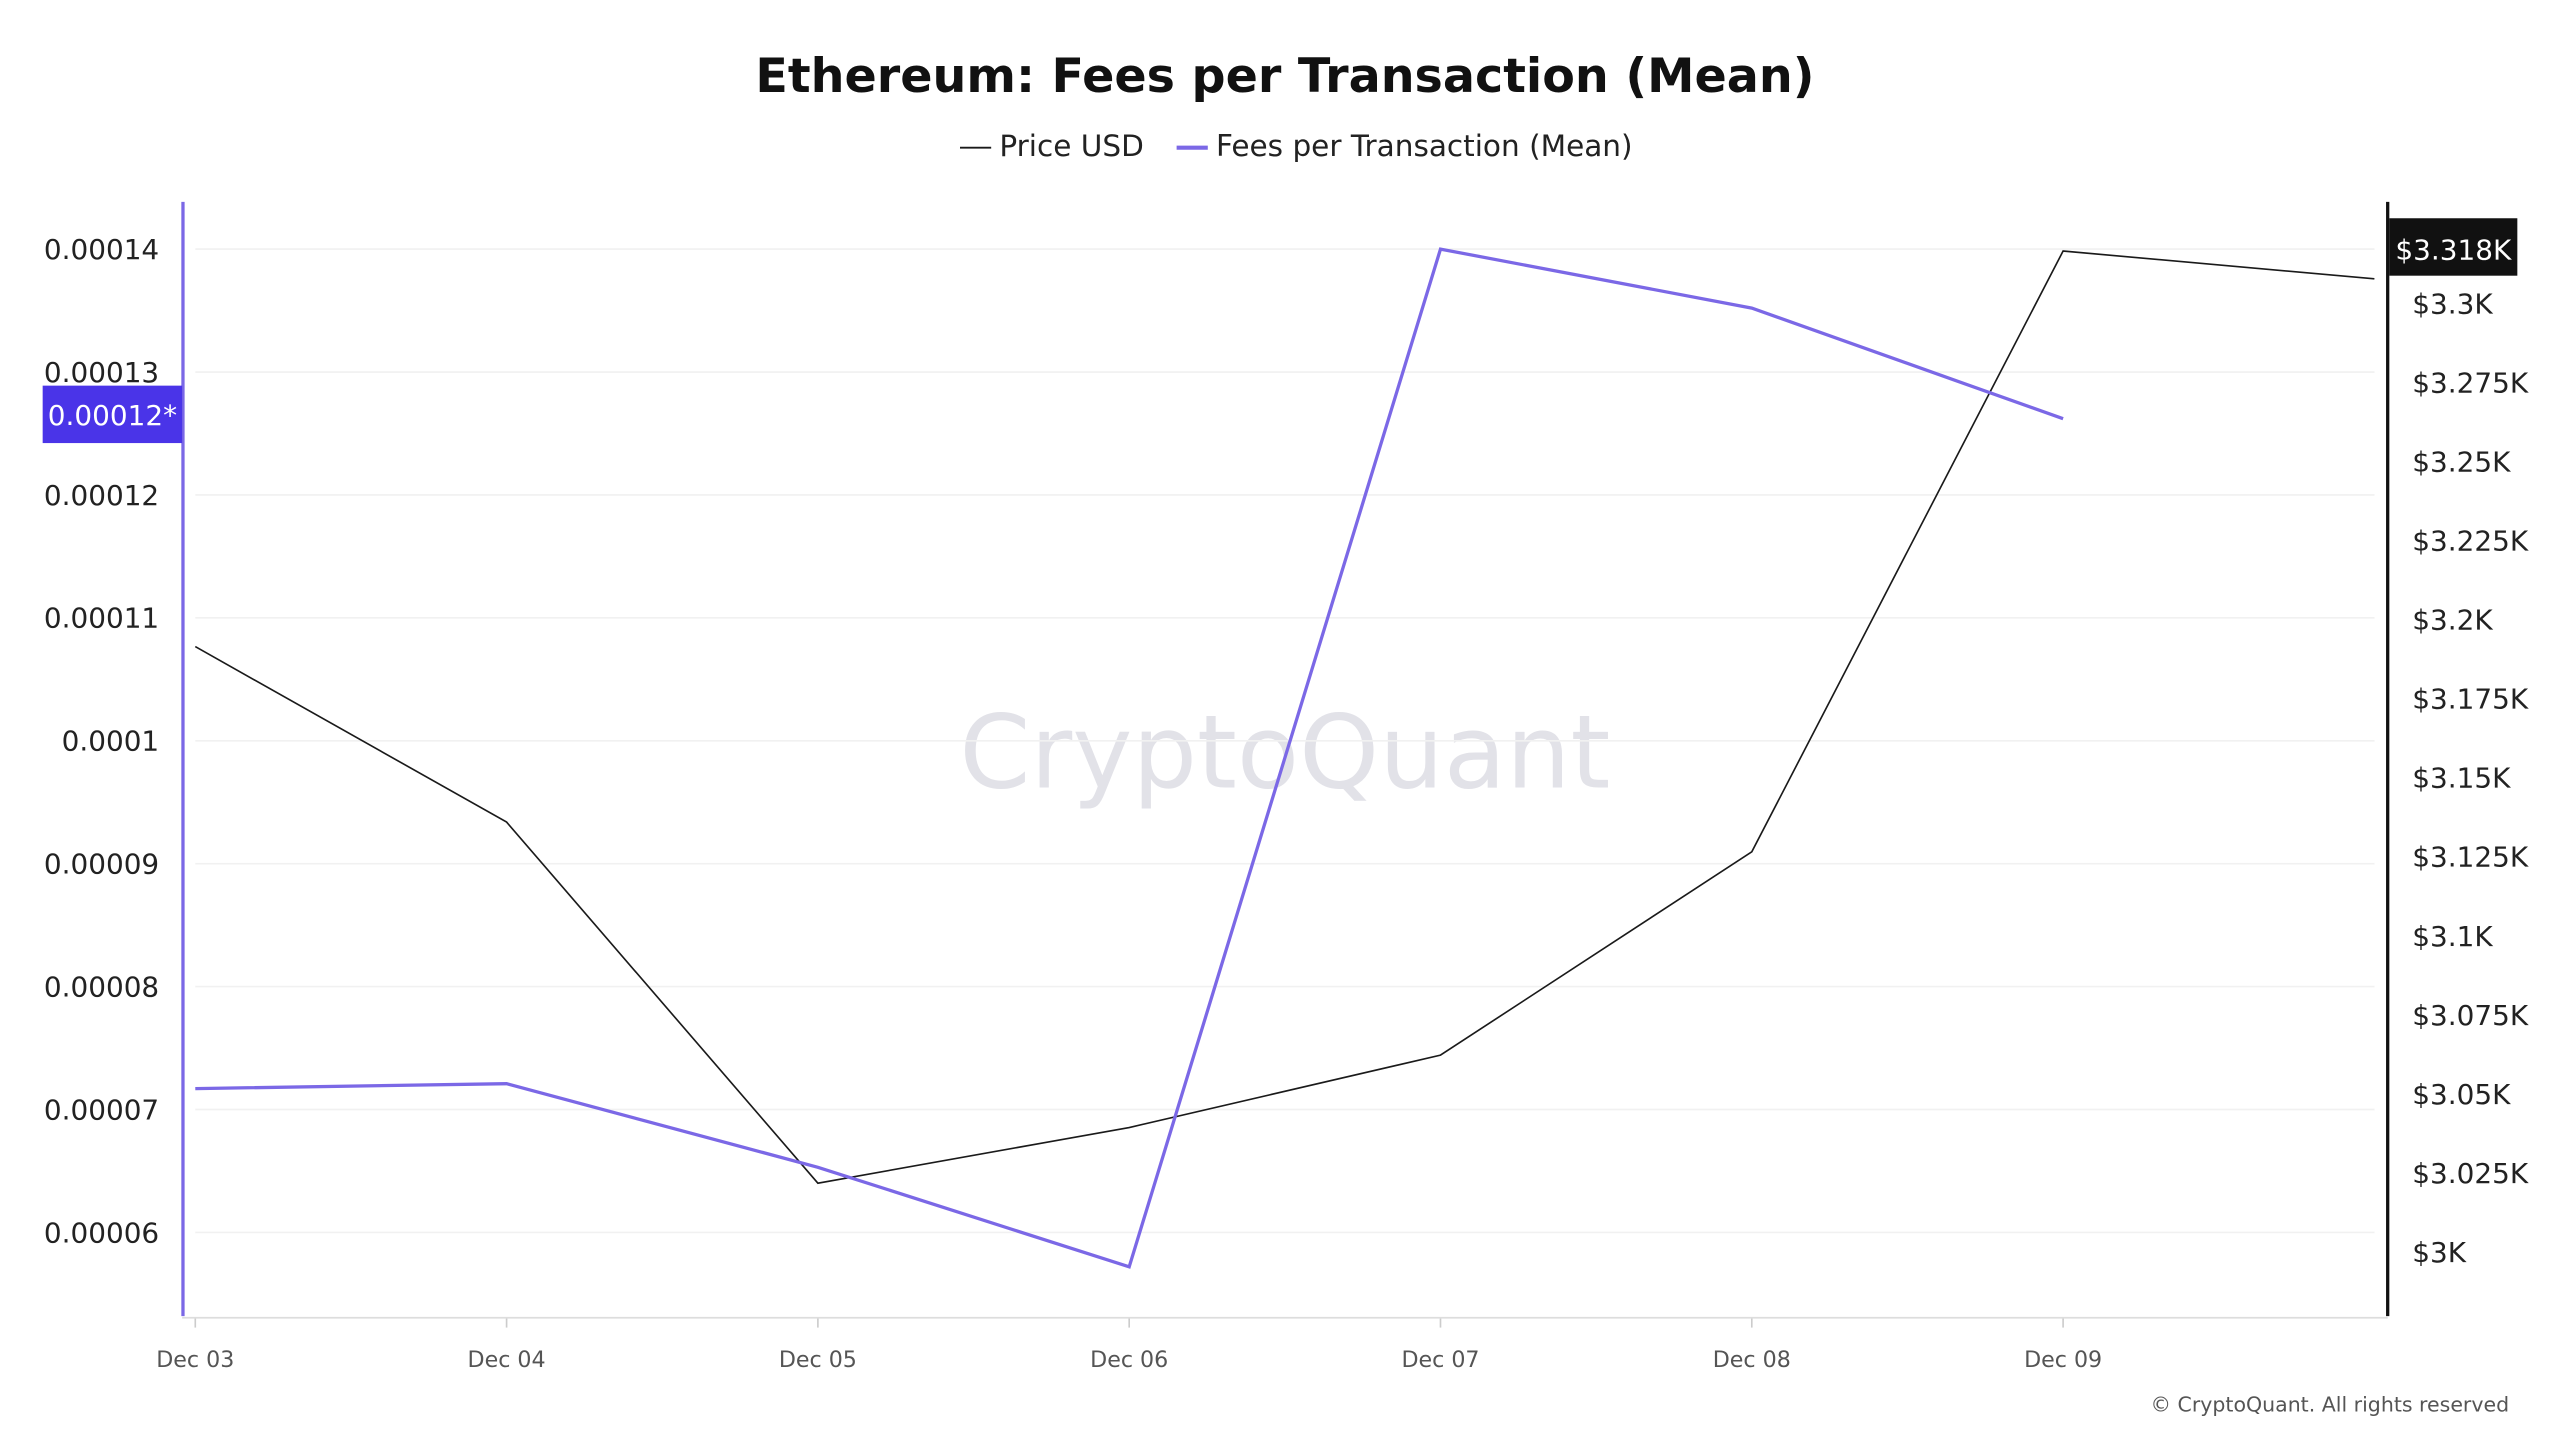  What do you see at coordinates (1752, 1360) in the screenshot?
I see `x-tick-label: Dec 08` at bounding box center [1752, 1360].